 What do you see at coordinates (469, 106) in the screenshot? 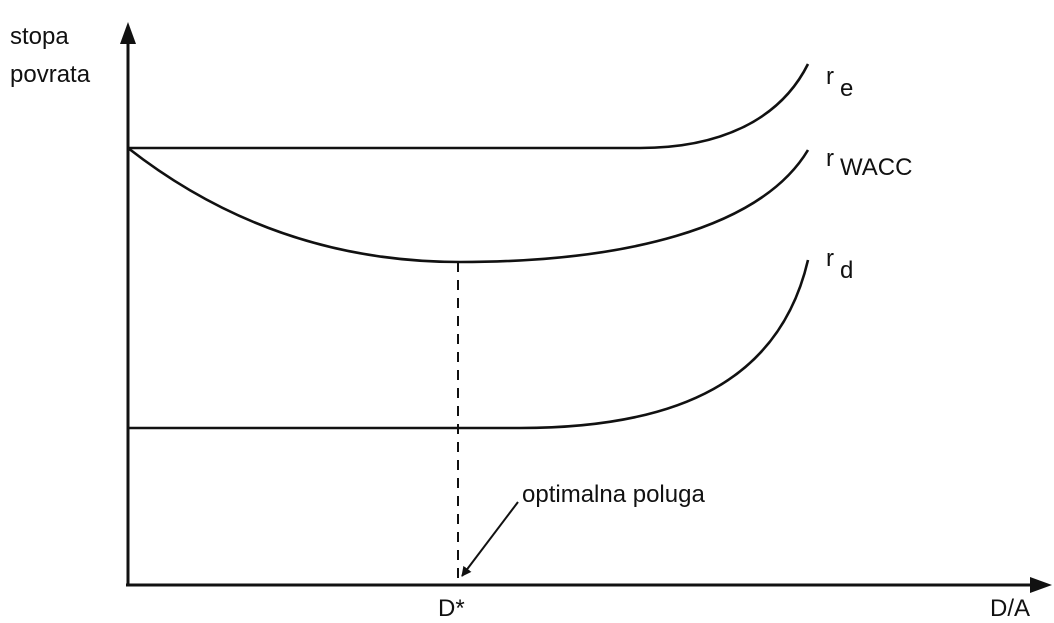
I see `curve-re` at bounding box center [469, 106].